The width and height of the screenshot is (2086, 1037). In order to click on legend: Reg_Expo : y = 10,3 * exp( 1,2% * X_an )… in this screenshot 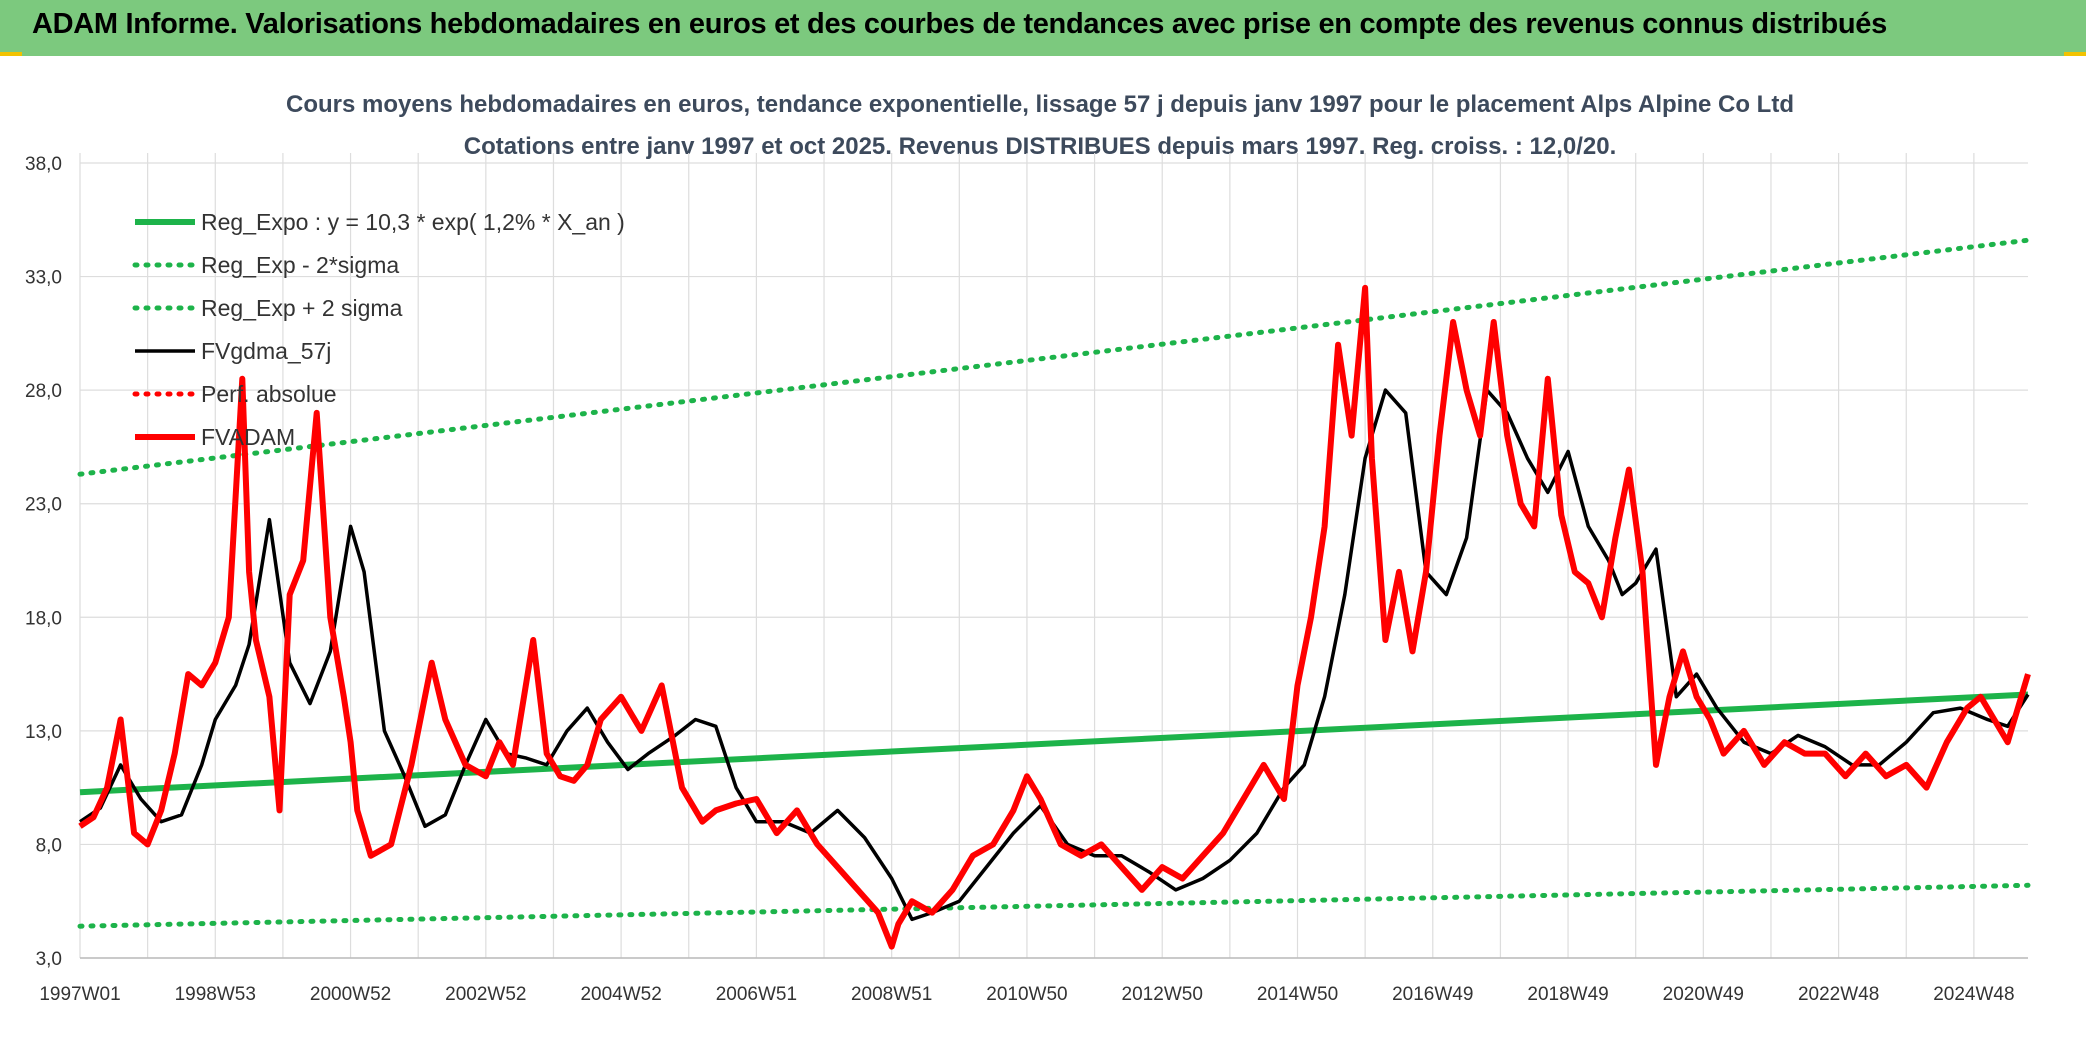, I will do `click(378, 329)`.